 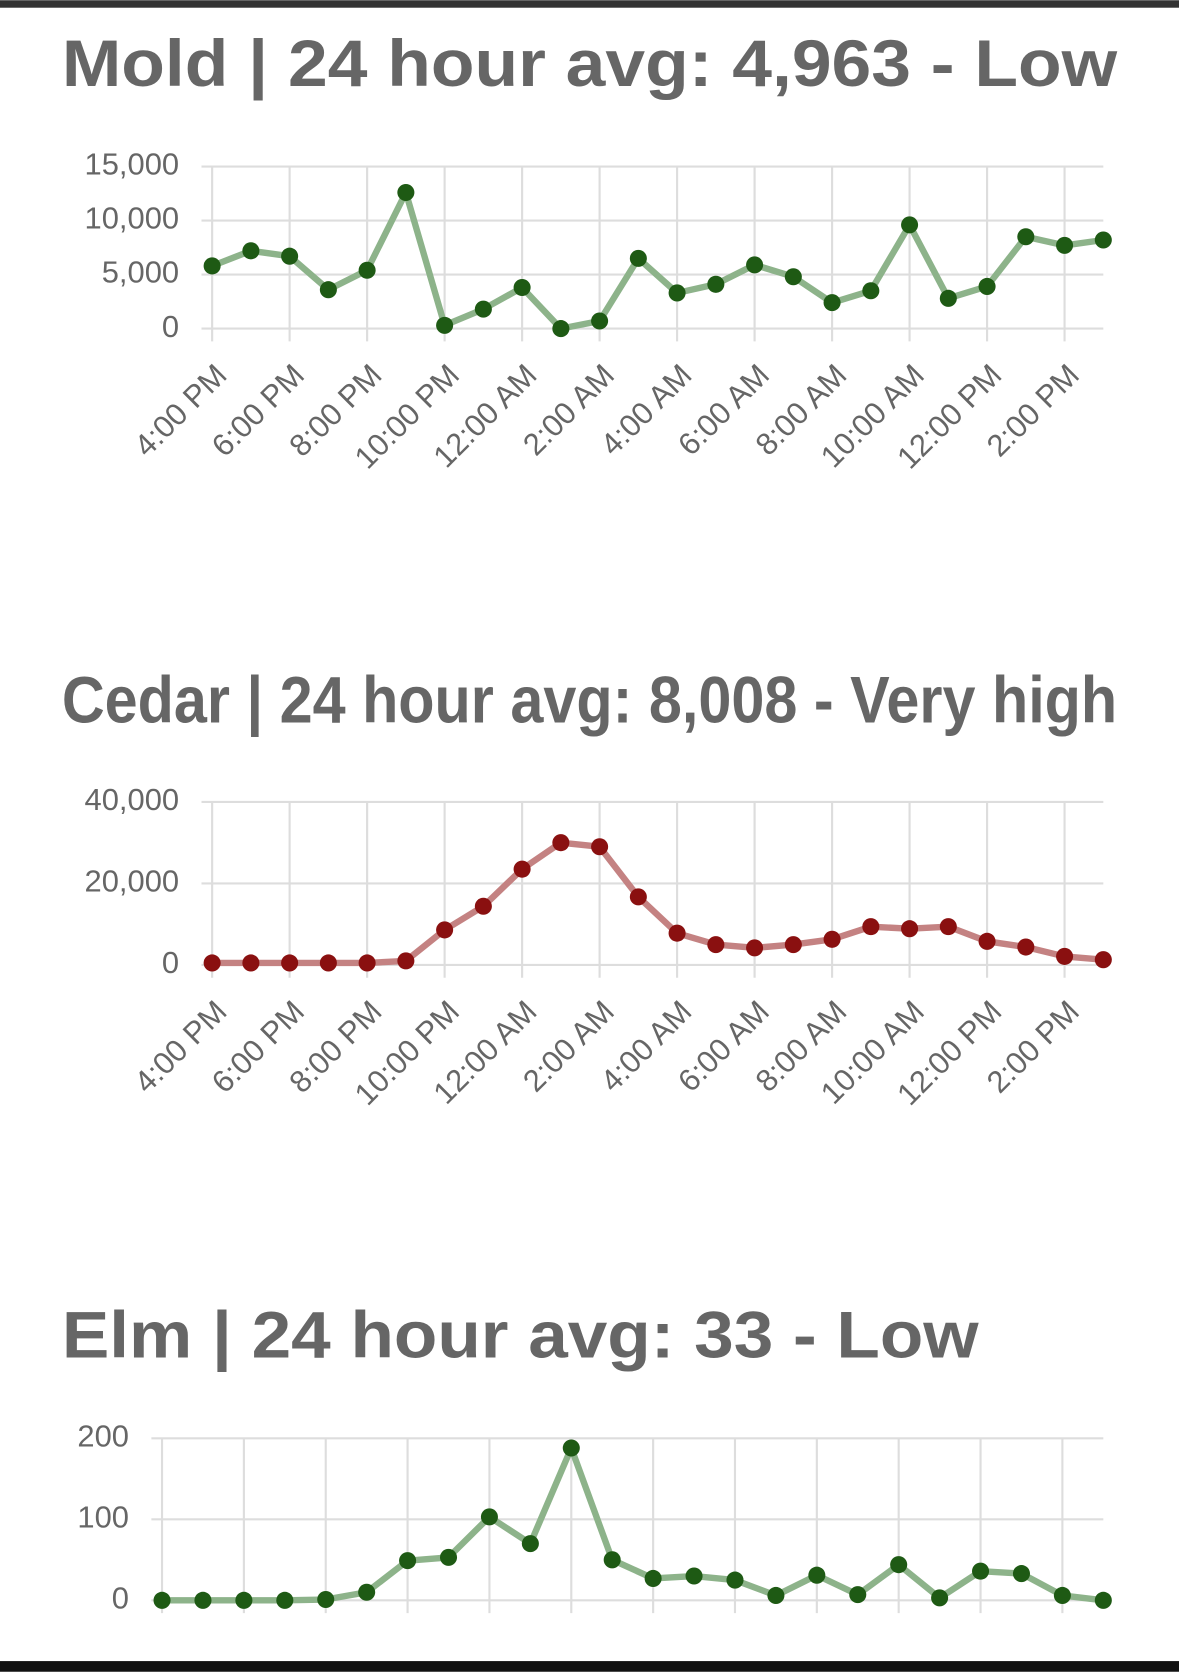 What do you see at coordinates (589, 4) in the screenshot?
I see `top-bar` at bounding box center [589, 4].